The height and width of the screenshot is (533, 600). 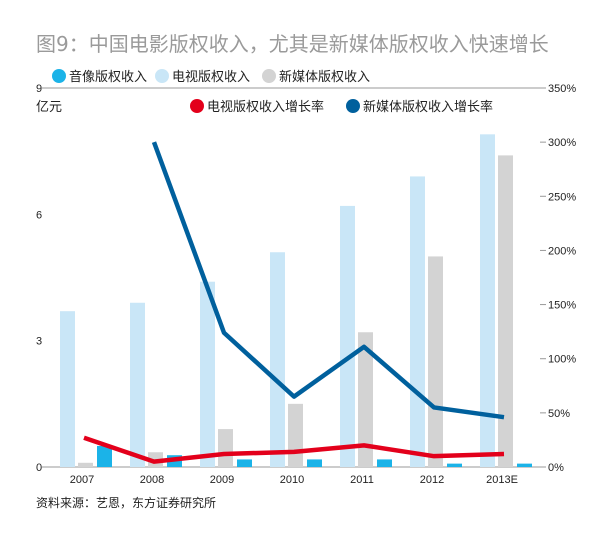 I want to click on x-tick-label: 2010, so click(x=292, y=480).